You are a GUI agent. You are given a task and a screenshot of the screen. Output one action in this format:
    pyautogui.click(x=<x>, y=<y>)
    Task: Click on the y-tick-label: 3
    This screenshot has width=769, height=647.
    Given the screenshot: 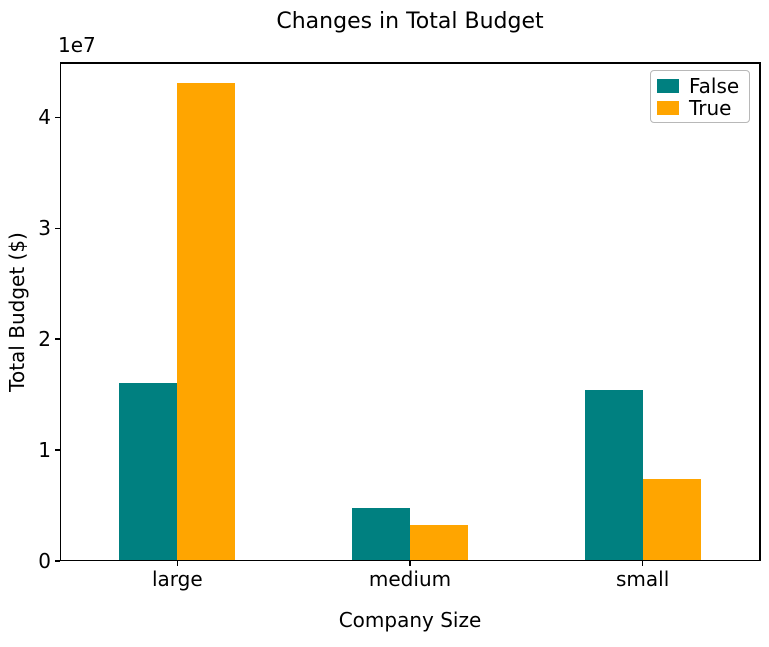 What is the action you would take?
    pyautogui.click(x=44, y=227)
    